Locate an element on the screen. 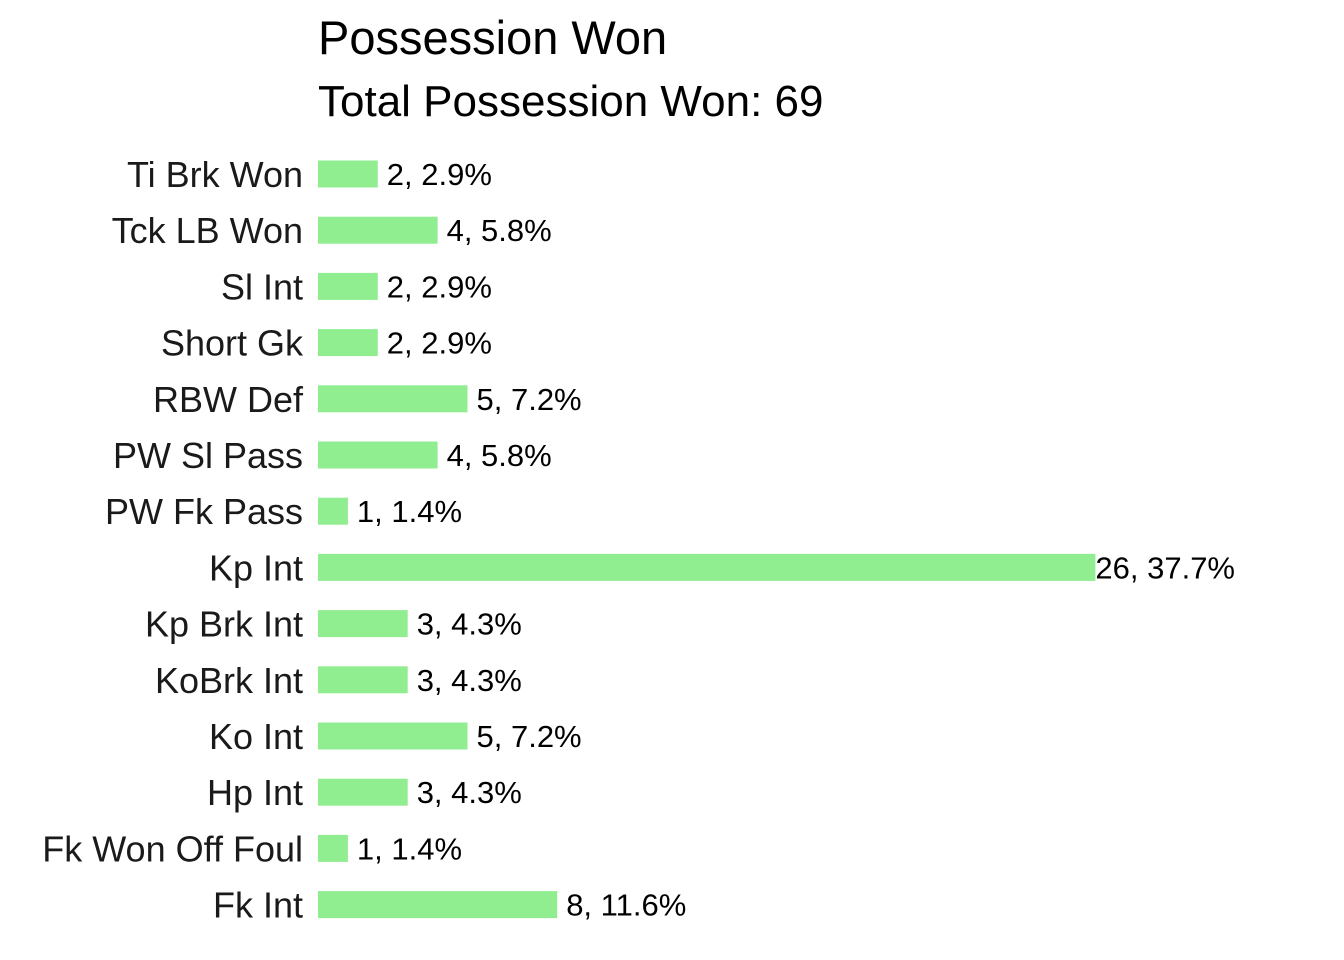  category-label: Tck LB Won is located at coordinates (207, 230).